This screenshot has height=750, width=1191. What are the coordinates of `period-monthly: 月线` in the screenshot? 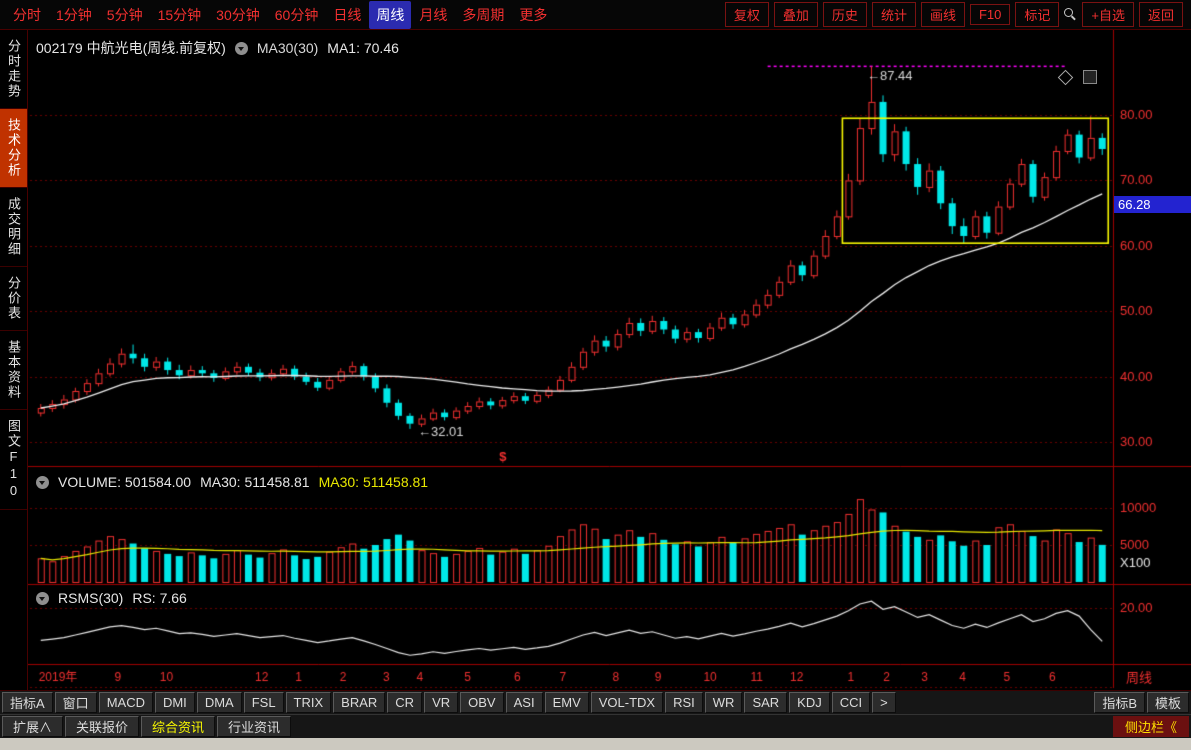 It's located at (433, 14).